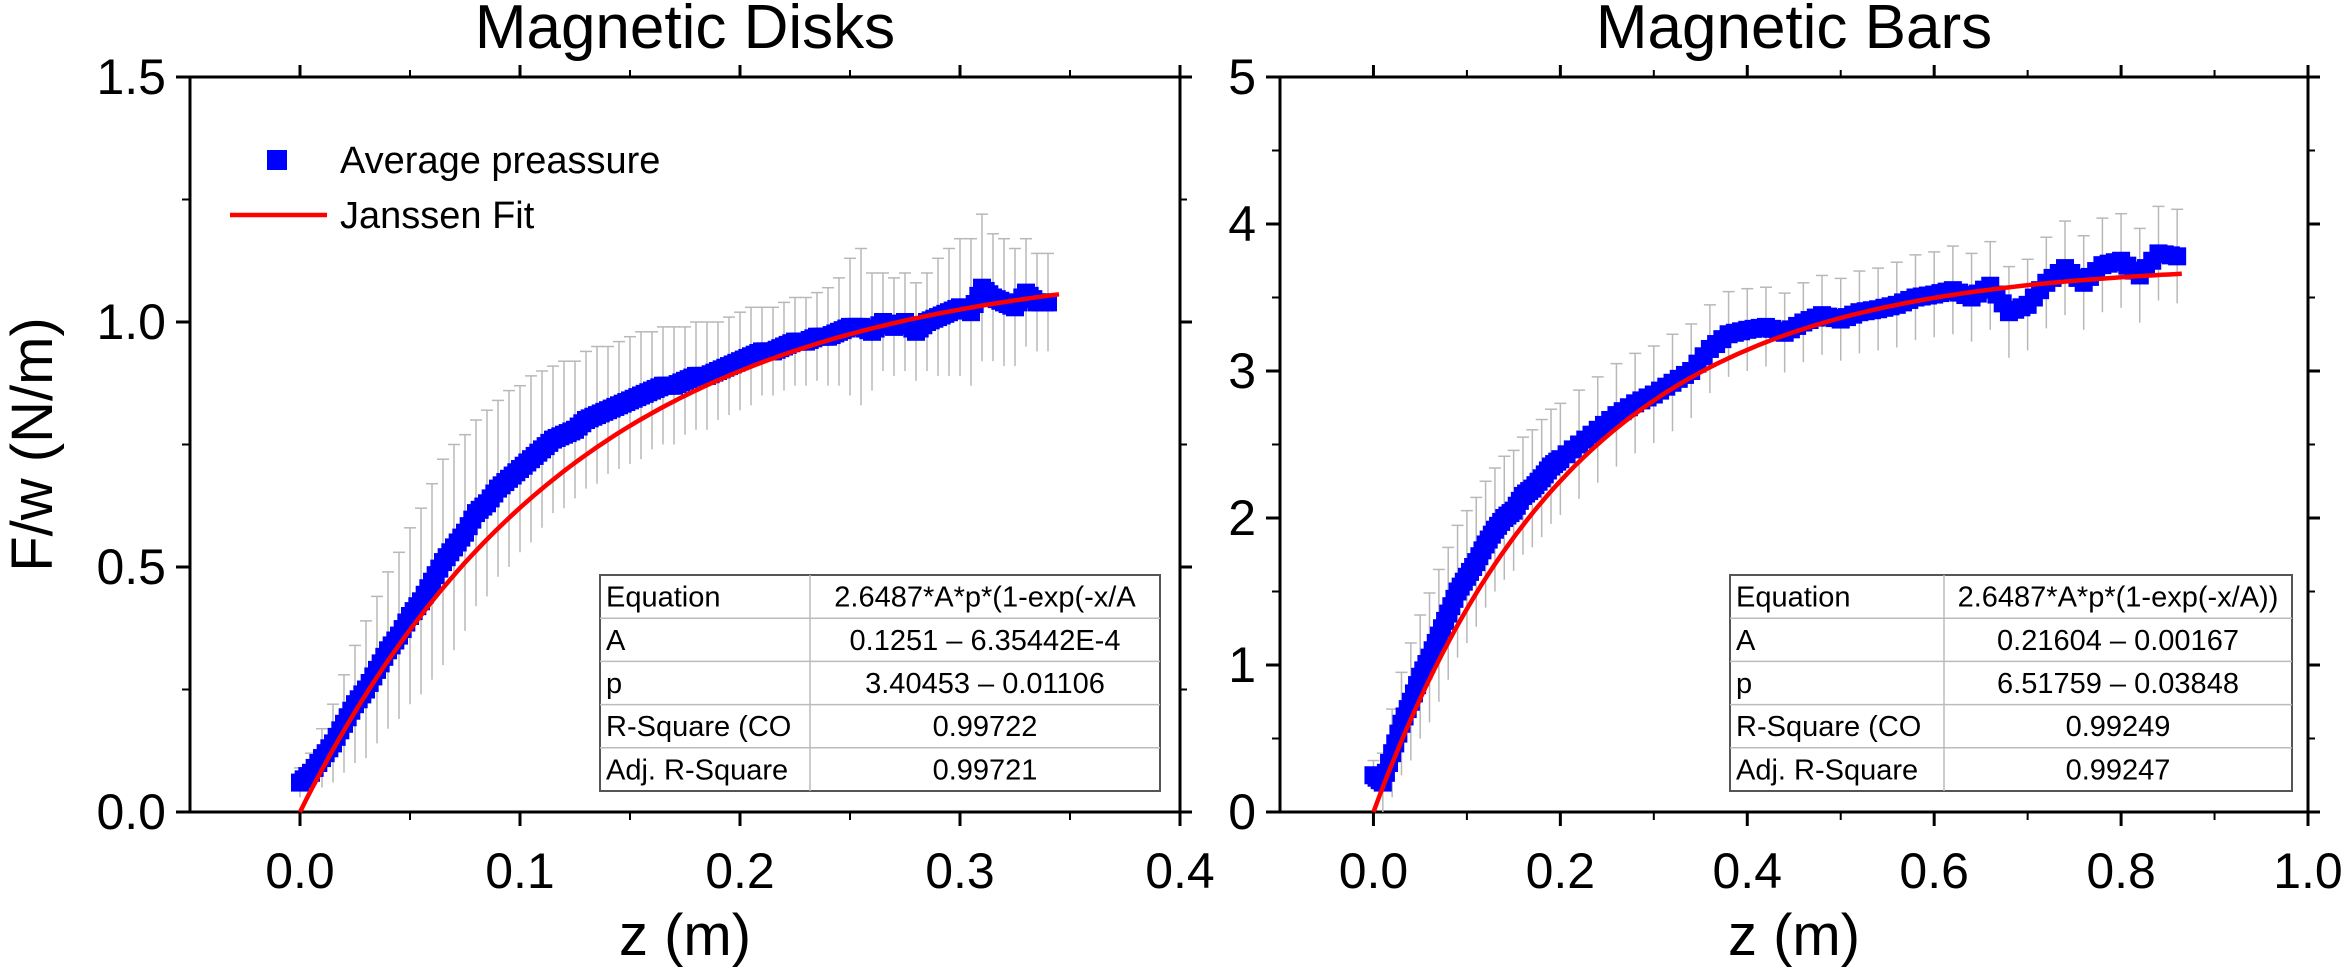  I want to click on y-tick-label: 1, so click(1242, 665).